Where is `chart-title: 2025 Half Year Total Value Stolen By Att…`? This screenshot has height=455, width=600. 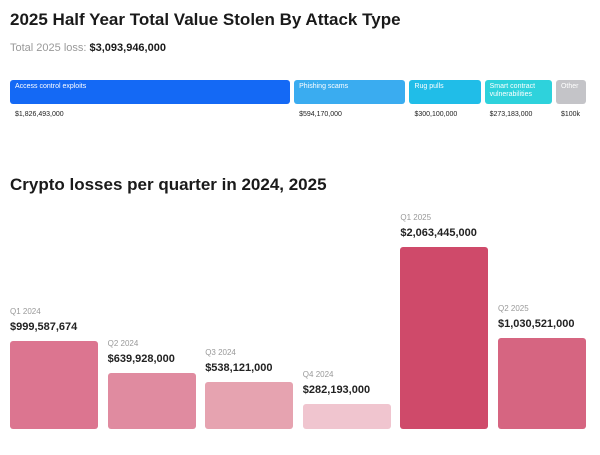 chart-title: 2025 Half Year Total Value Stolen By Att… is located at coordinates (205, 19).